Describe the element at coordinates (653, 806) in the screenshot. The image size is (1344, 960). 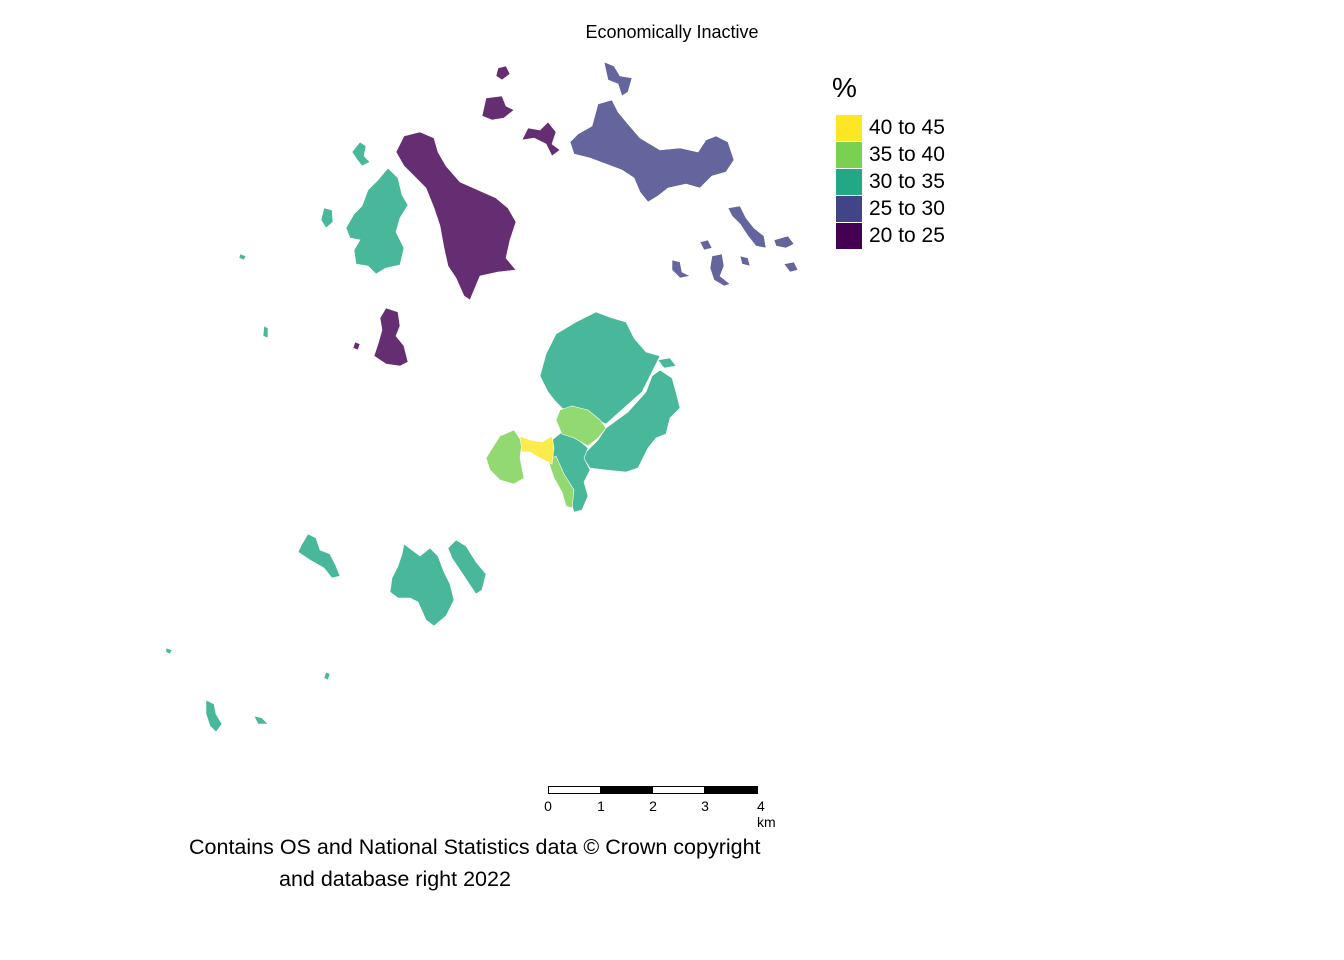
I see `scale-tick-label: 2` at that location.